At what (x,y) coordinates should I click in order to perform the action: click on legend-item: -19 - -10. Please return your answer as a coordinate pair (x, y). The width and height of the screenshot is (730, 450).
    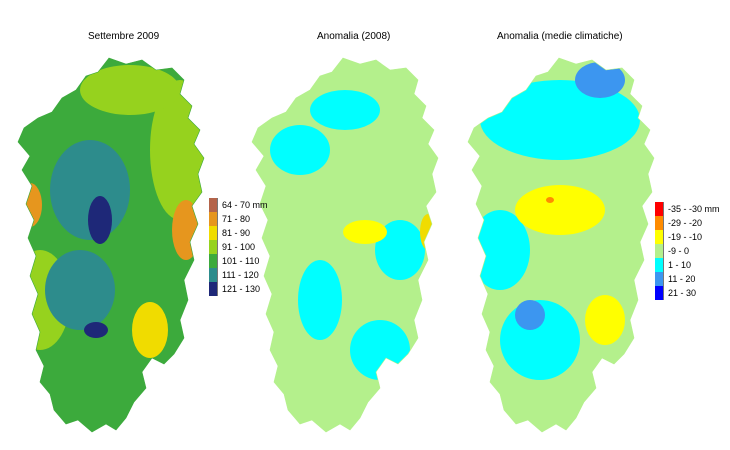
    Looking at the image, I should click on (678, 237).